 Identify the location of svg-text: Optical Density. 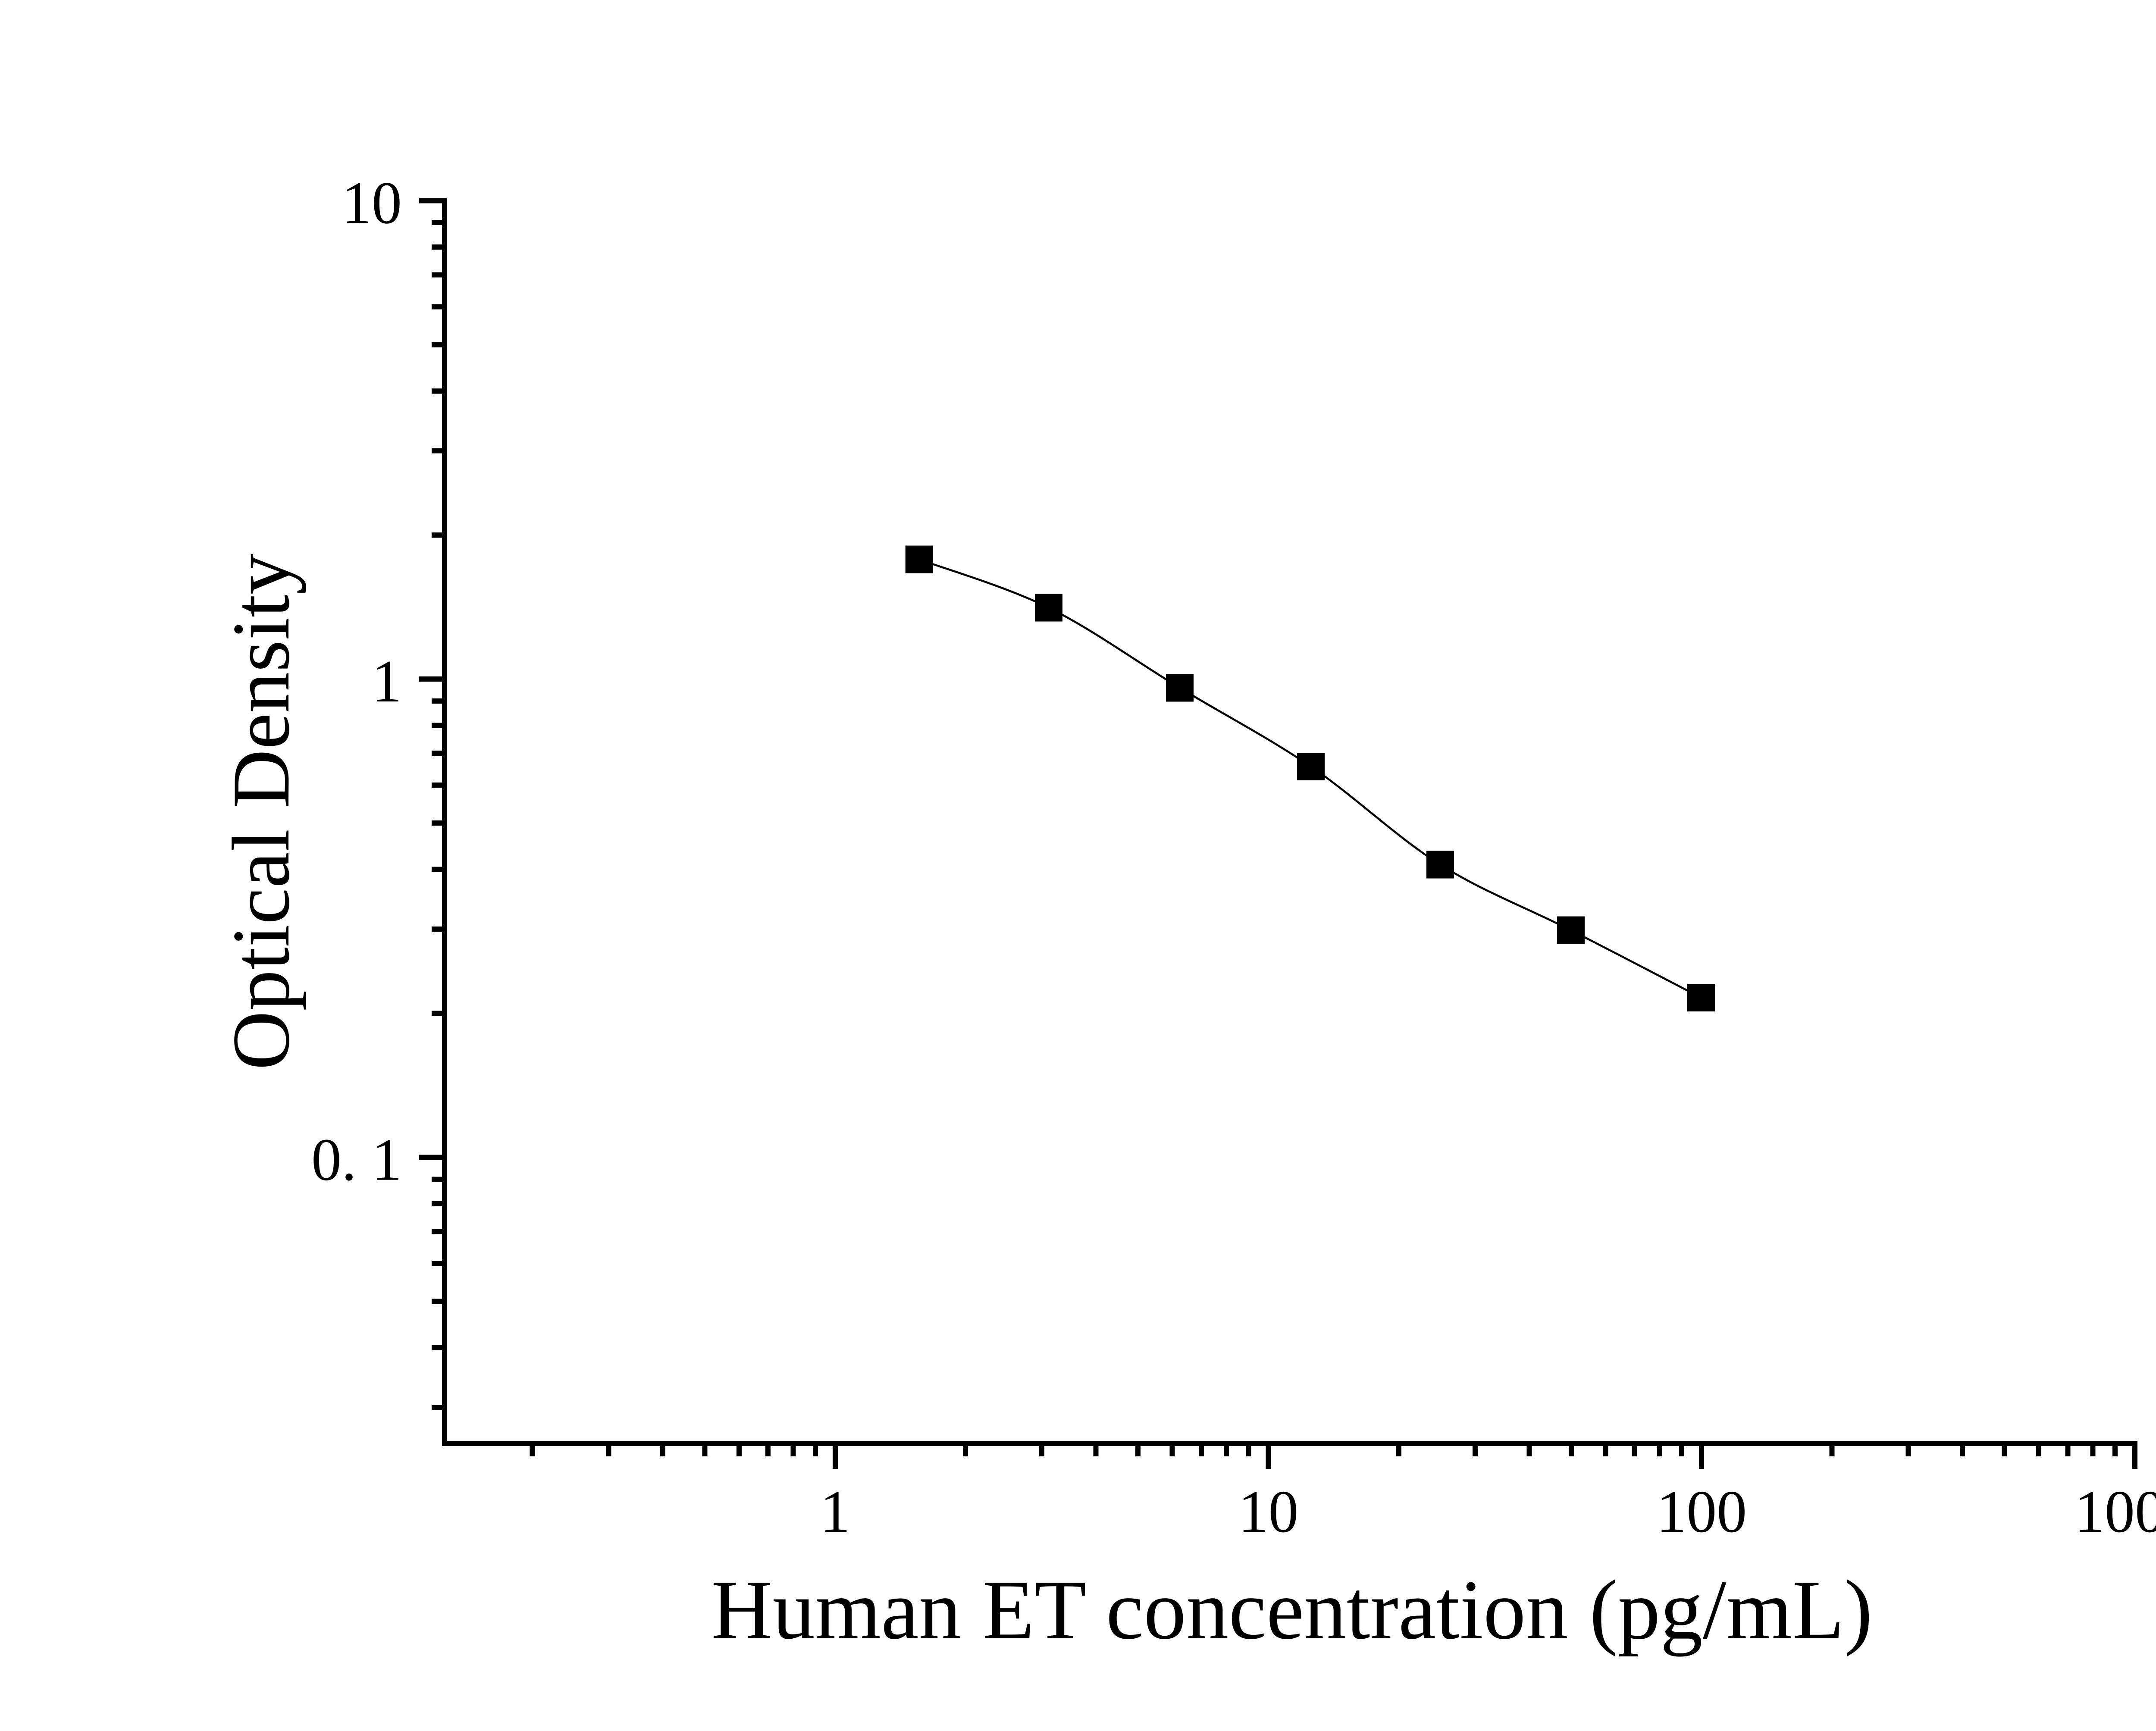
(261, 812).